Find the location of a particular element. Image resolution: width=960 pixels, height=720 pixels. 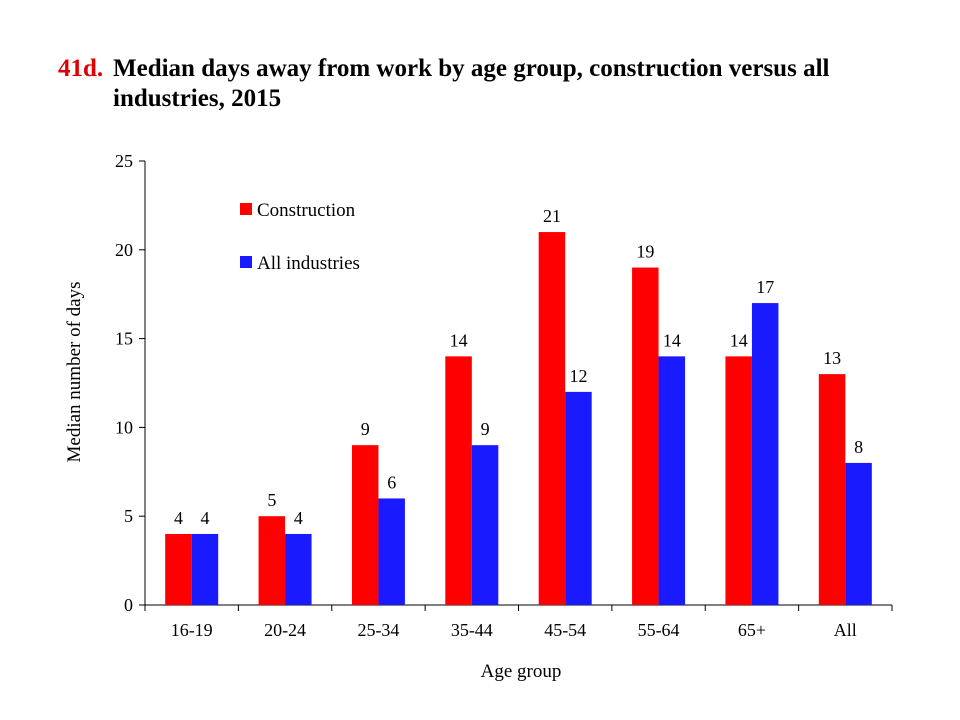

data-label-all-industries: 8 is located at coordinates (858, 447).